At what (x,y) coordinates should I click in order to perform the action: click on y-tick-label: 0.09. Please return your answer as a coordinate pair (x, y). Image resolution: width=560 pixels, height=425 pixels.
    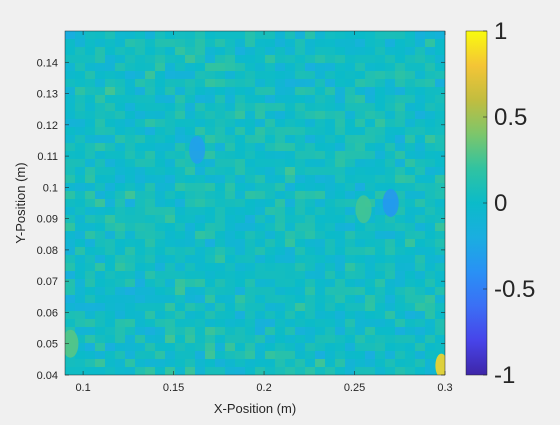
    Looking at the image, I should click on (47, 220).